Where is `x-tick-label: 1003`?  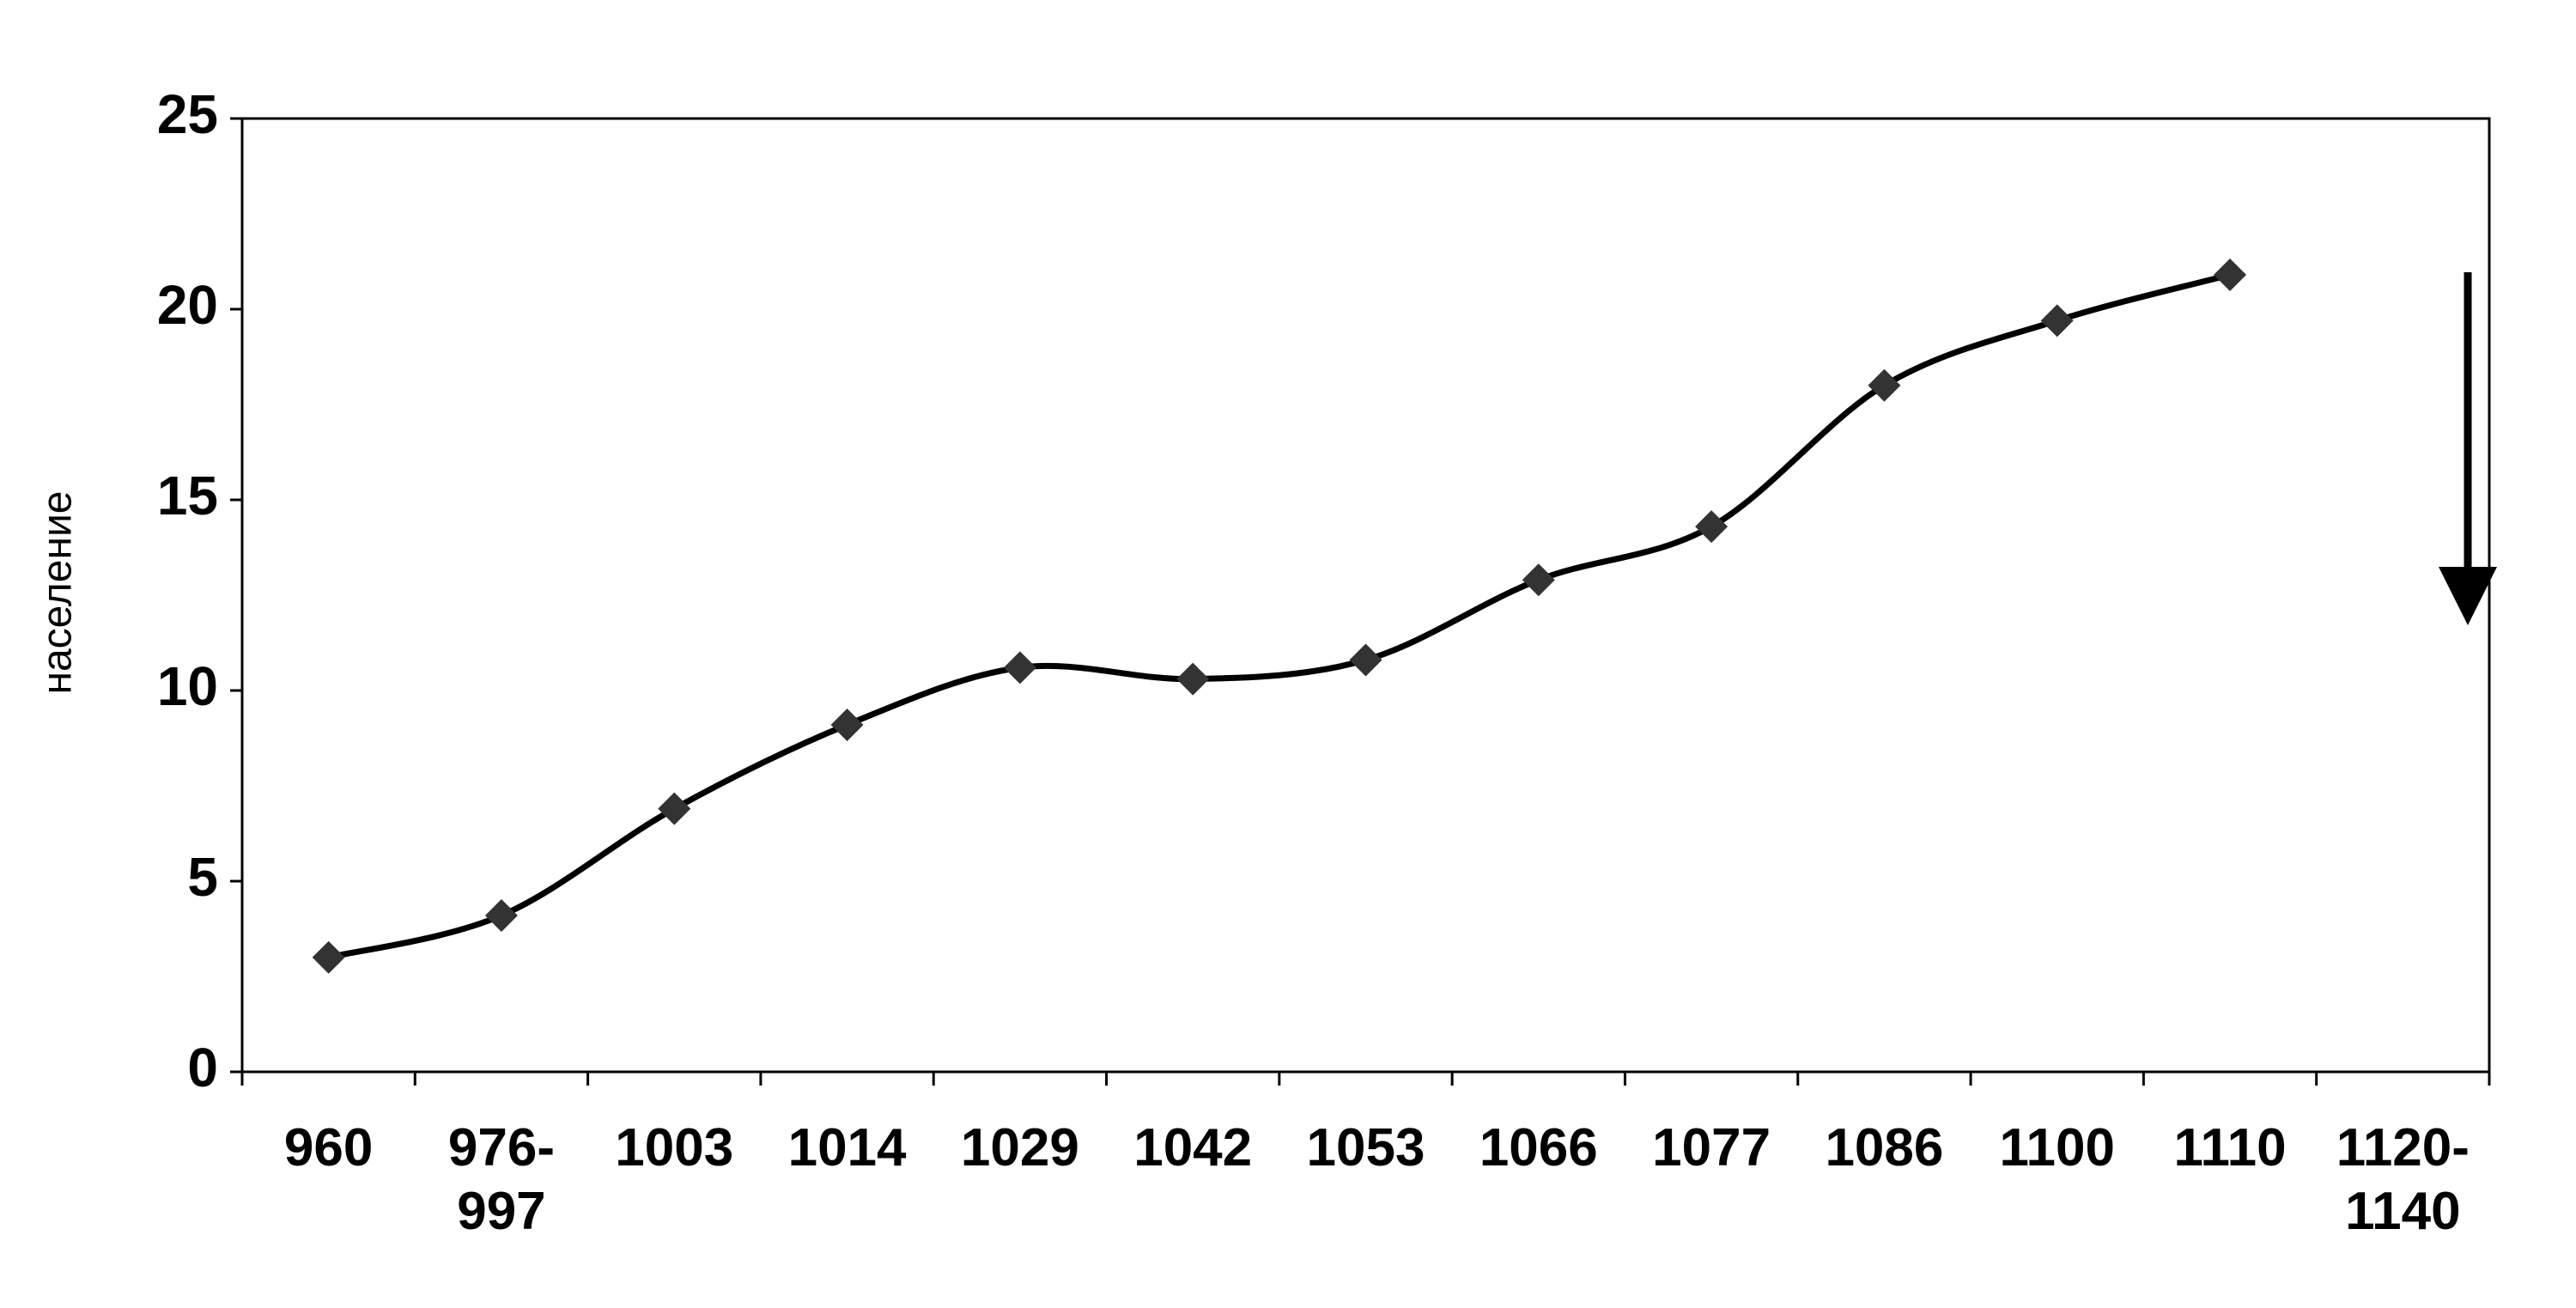 x-tick-label: 1003 is located at coordinates (674, 1147).